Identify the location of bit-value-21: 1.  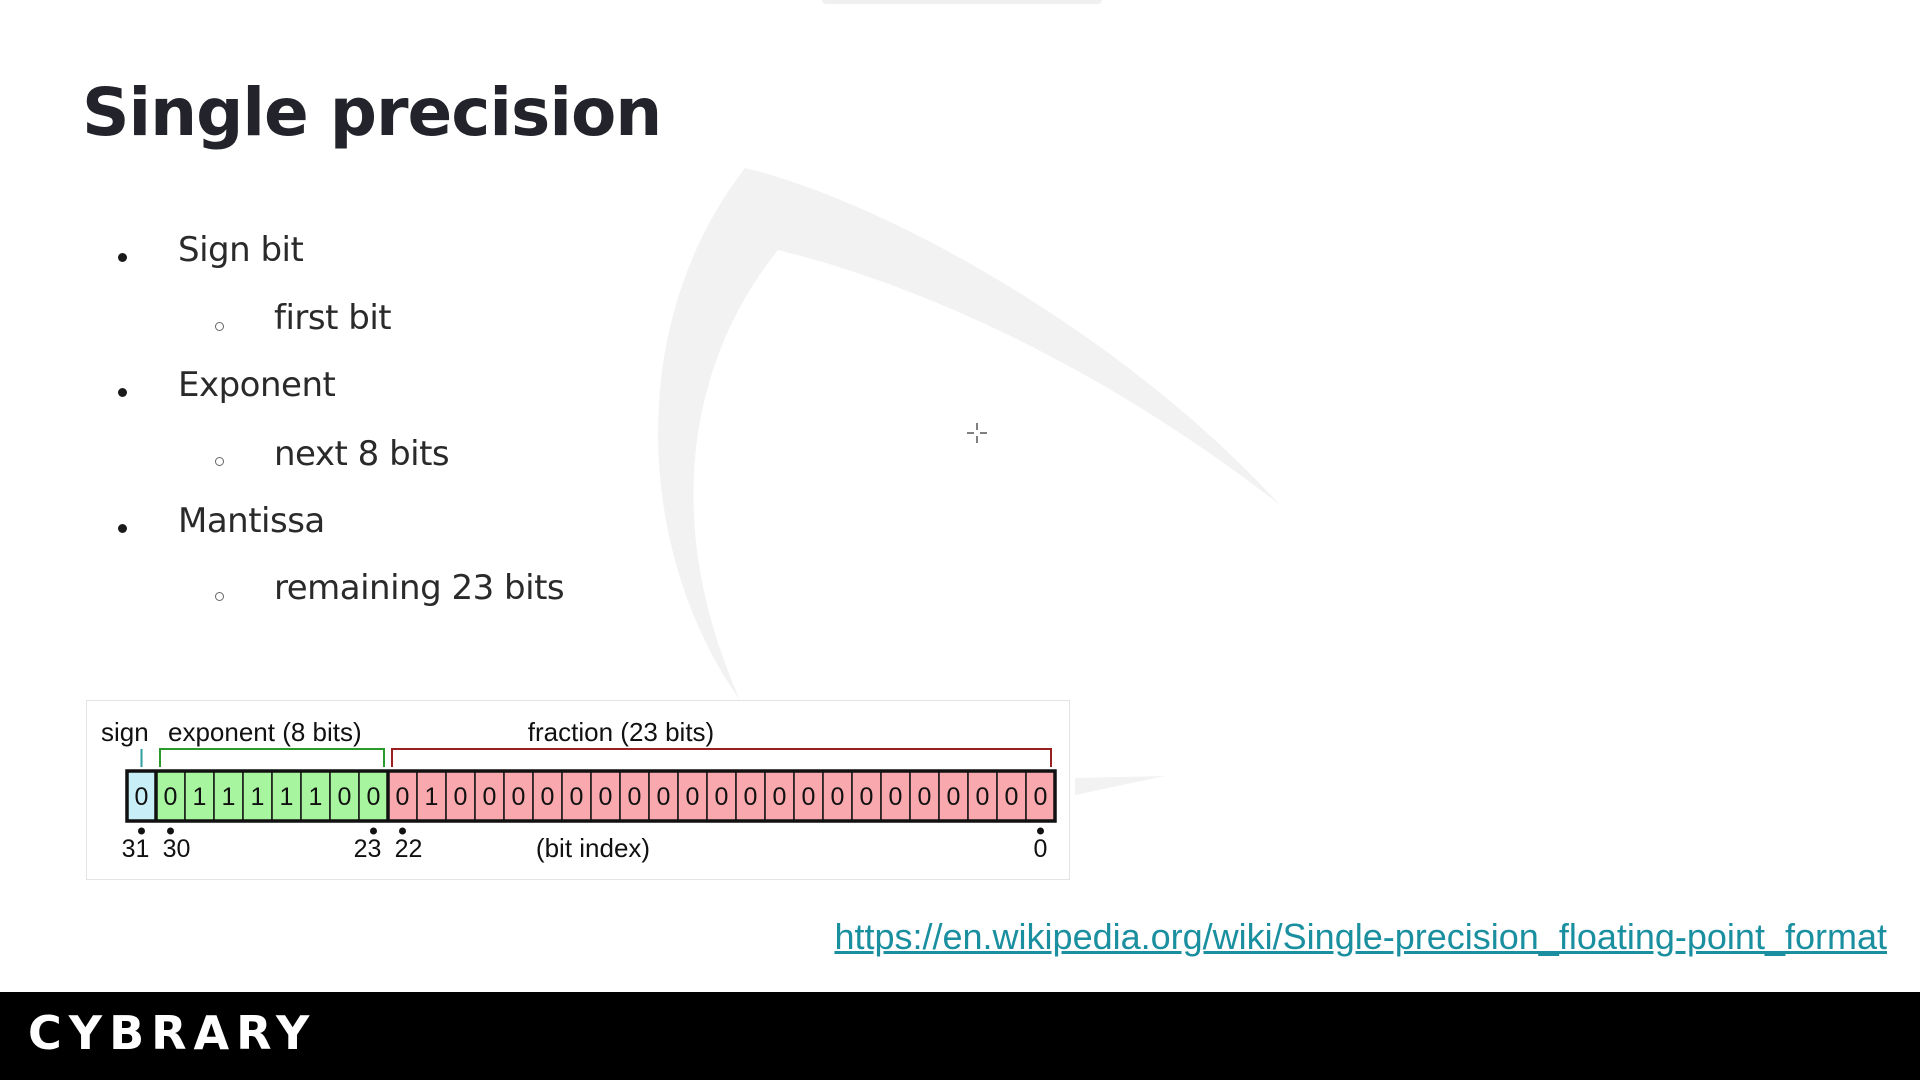
(432, 797).